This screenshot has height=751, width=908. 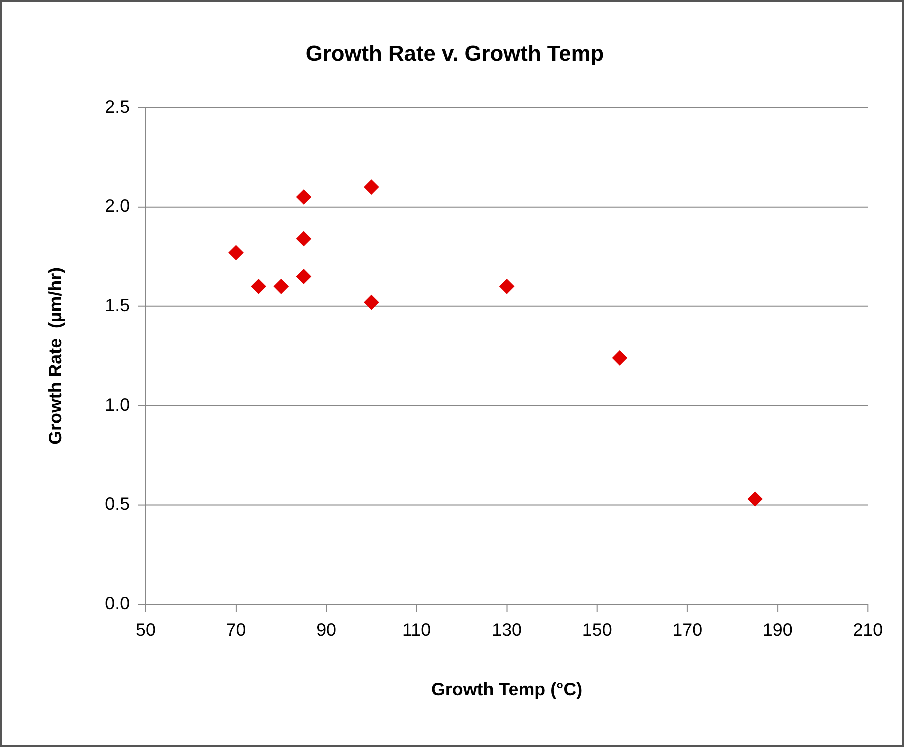 What do you see at coordinates (455, 53) in the screenshot?
I see `chart-title: Growth Rate v. Growth Temp` at bounding box center [455, 53].